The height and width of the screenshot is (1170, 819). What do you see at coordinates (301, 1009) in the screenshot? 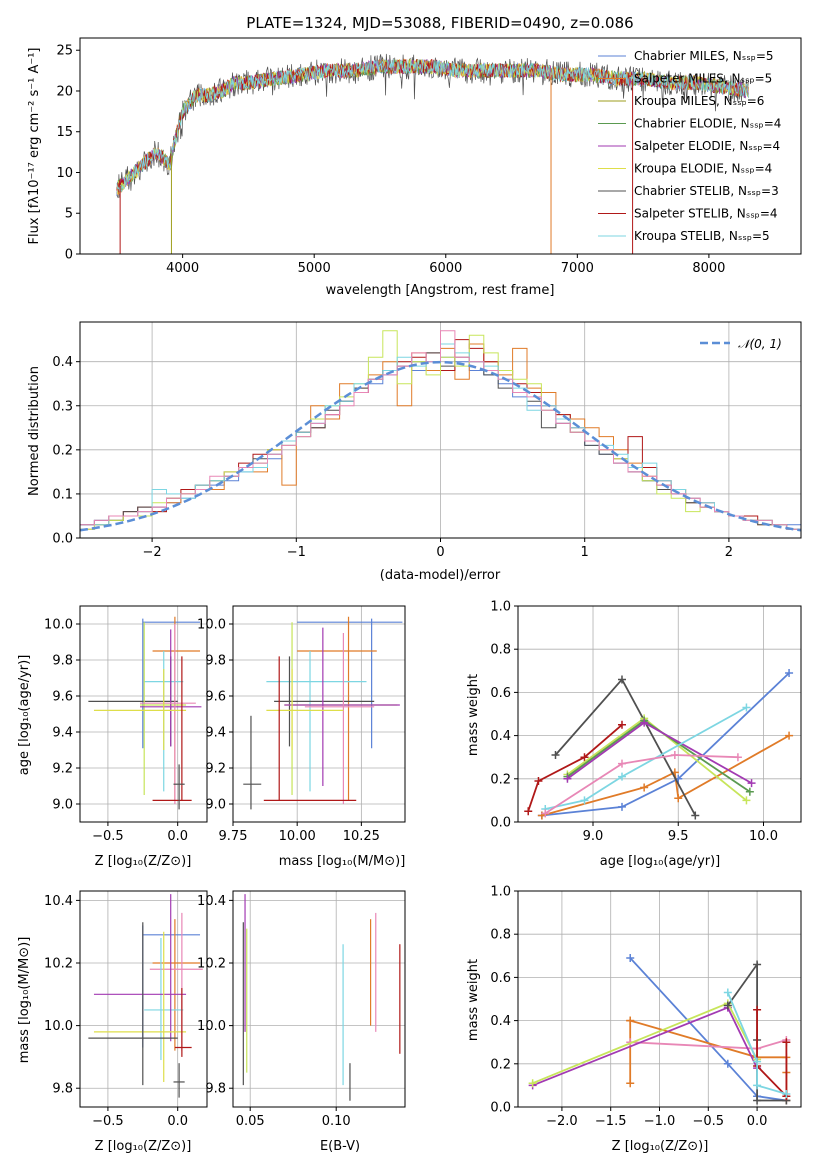
I see `ebv-mass-plot-area: 0.05 0.10 9.8 10.0 10.2 10.4` at bounding box center [301, 1009].